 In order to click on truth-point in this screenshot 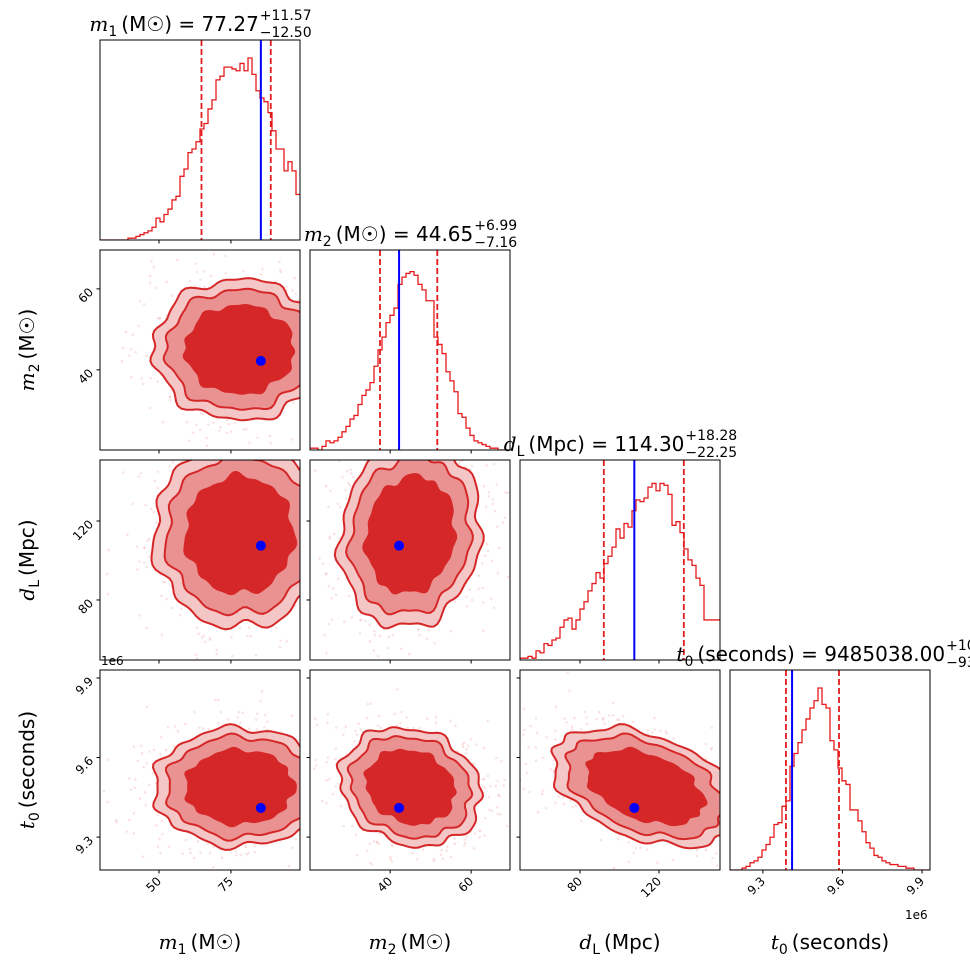, I will do `click(399, 545)`.